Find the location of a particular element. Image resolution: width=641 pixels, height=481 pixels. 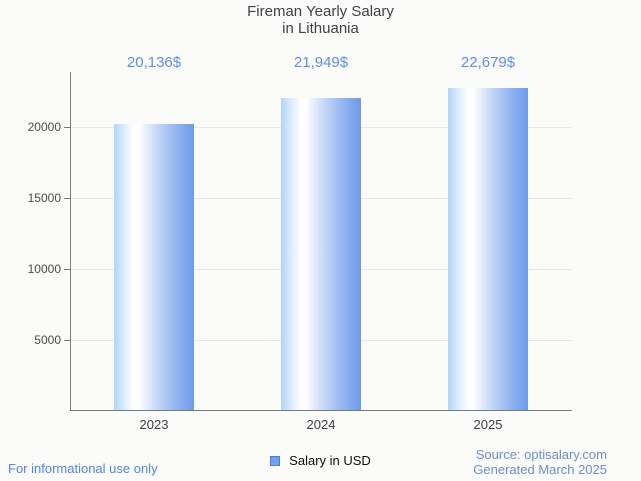

legend: Salary in USD is located at coordinates (320, 460).